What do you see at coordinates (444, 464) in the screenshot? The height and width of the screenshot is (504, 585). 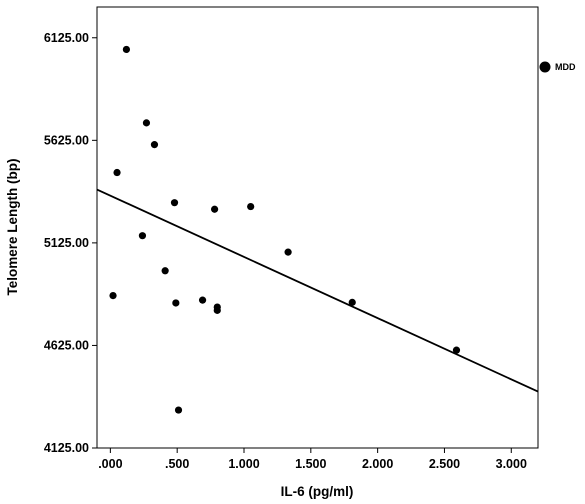 I see `x-tick-label: 2.500` at bounding box center [444, 464].